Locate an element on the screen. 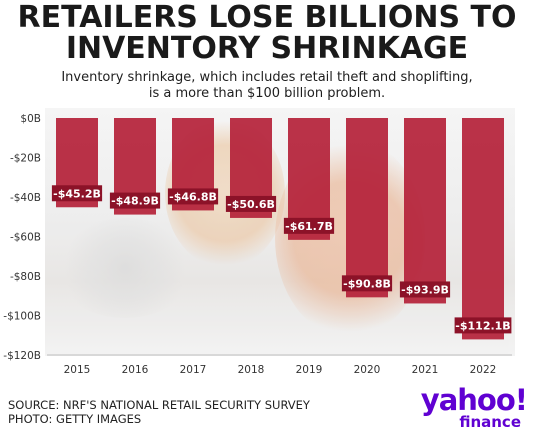  data-label: -$90.8B is located at coordinates (367, 283).